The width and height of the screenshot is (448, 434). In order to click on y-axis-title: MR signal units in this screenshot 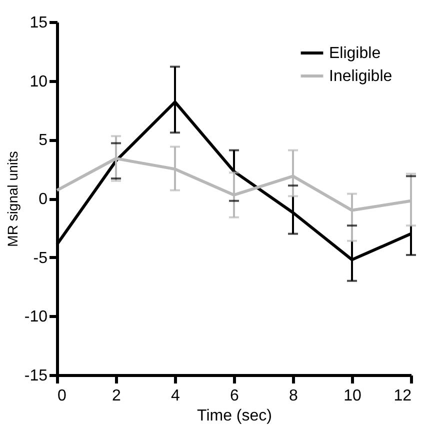, I will do `click(12, 199)`.